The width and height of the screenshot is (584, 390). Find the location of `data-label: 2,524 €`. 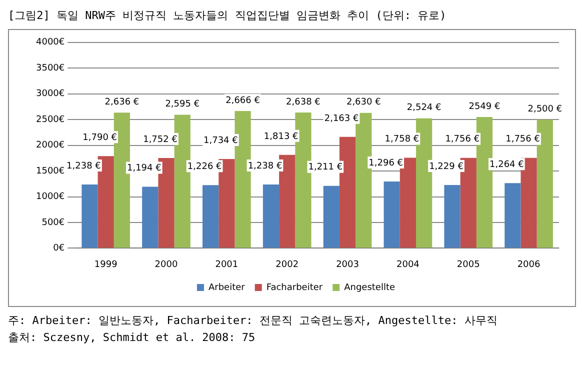

data-label: 2,524 € is located at coordinates (424, 108).